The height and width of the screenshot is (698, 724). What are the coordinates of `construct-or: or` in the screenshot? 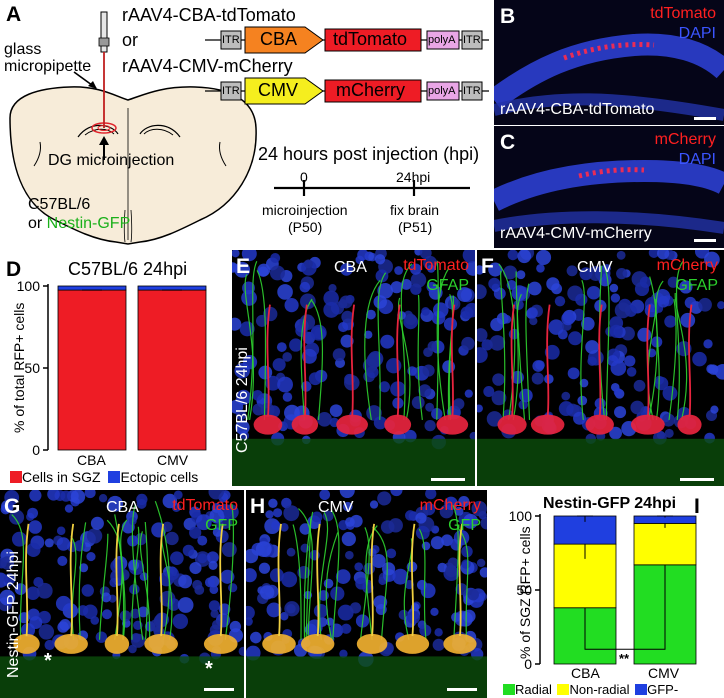 It's located at (130, 40).